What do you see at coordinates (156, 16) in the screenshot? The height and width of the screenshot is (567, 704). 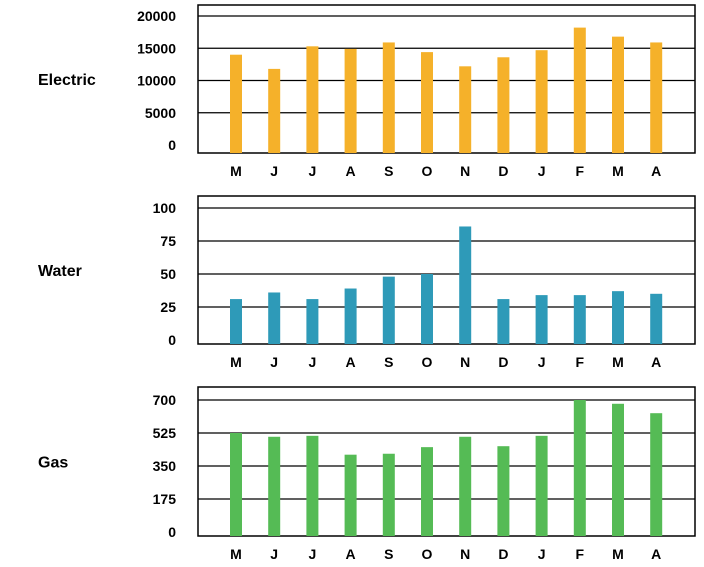 I see `electric-ytick-label: 20000` at bounding box center [156, 16].